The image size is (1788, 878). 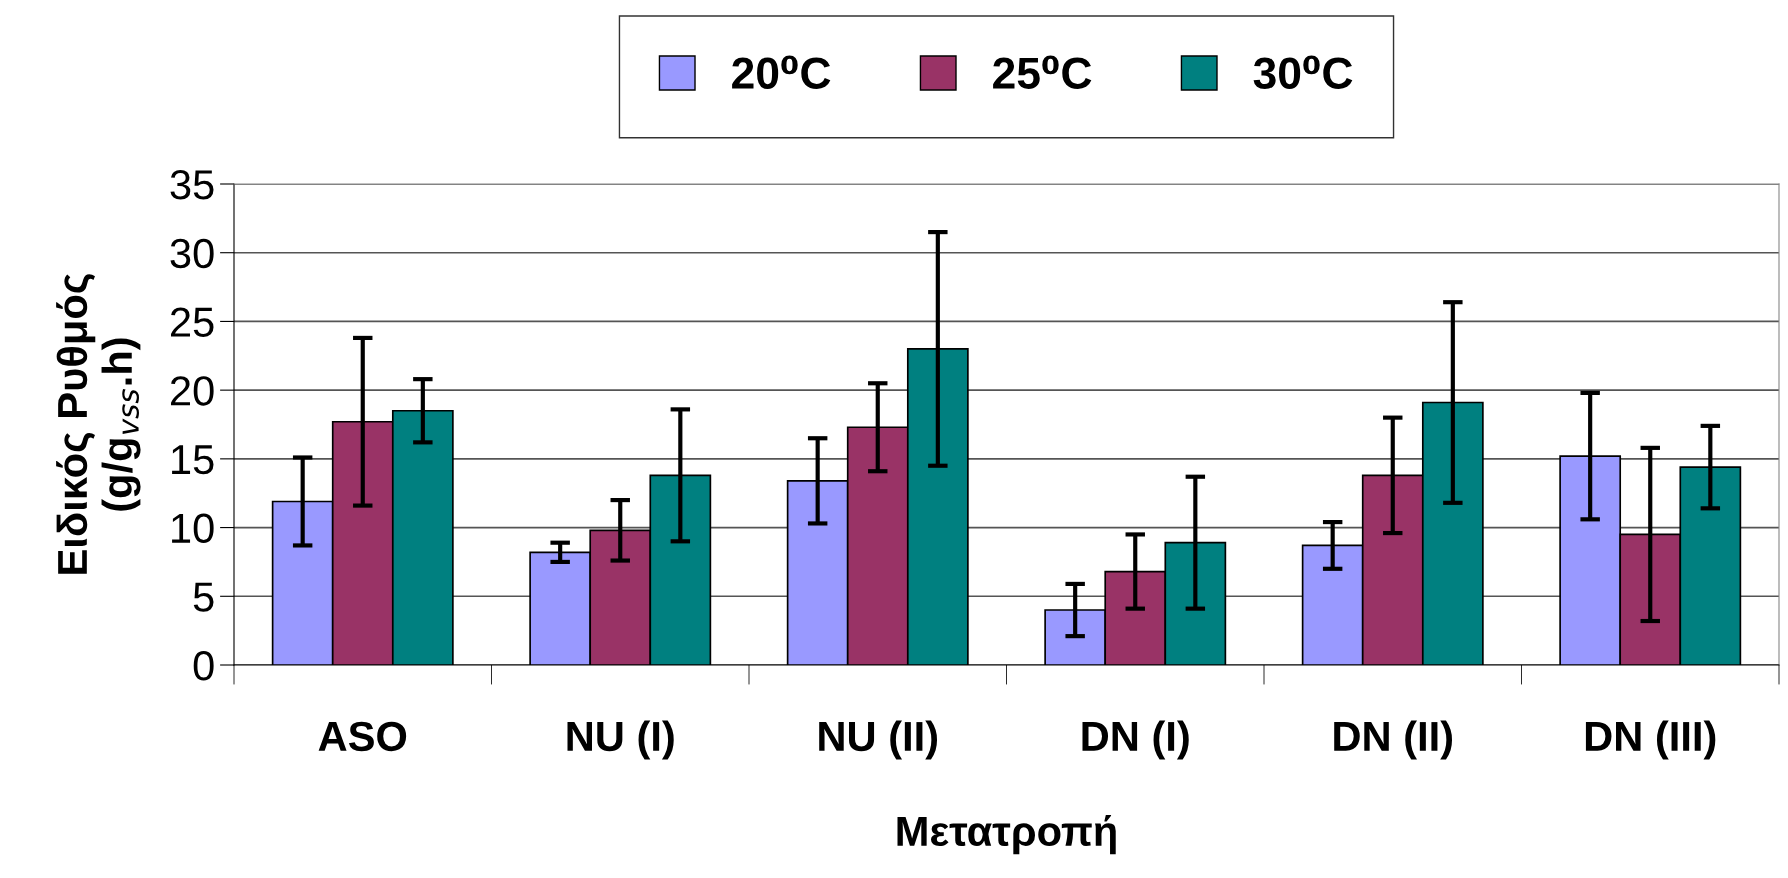 I want to click on legend-label: 30⁰C, so click(x=1303, y=72).